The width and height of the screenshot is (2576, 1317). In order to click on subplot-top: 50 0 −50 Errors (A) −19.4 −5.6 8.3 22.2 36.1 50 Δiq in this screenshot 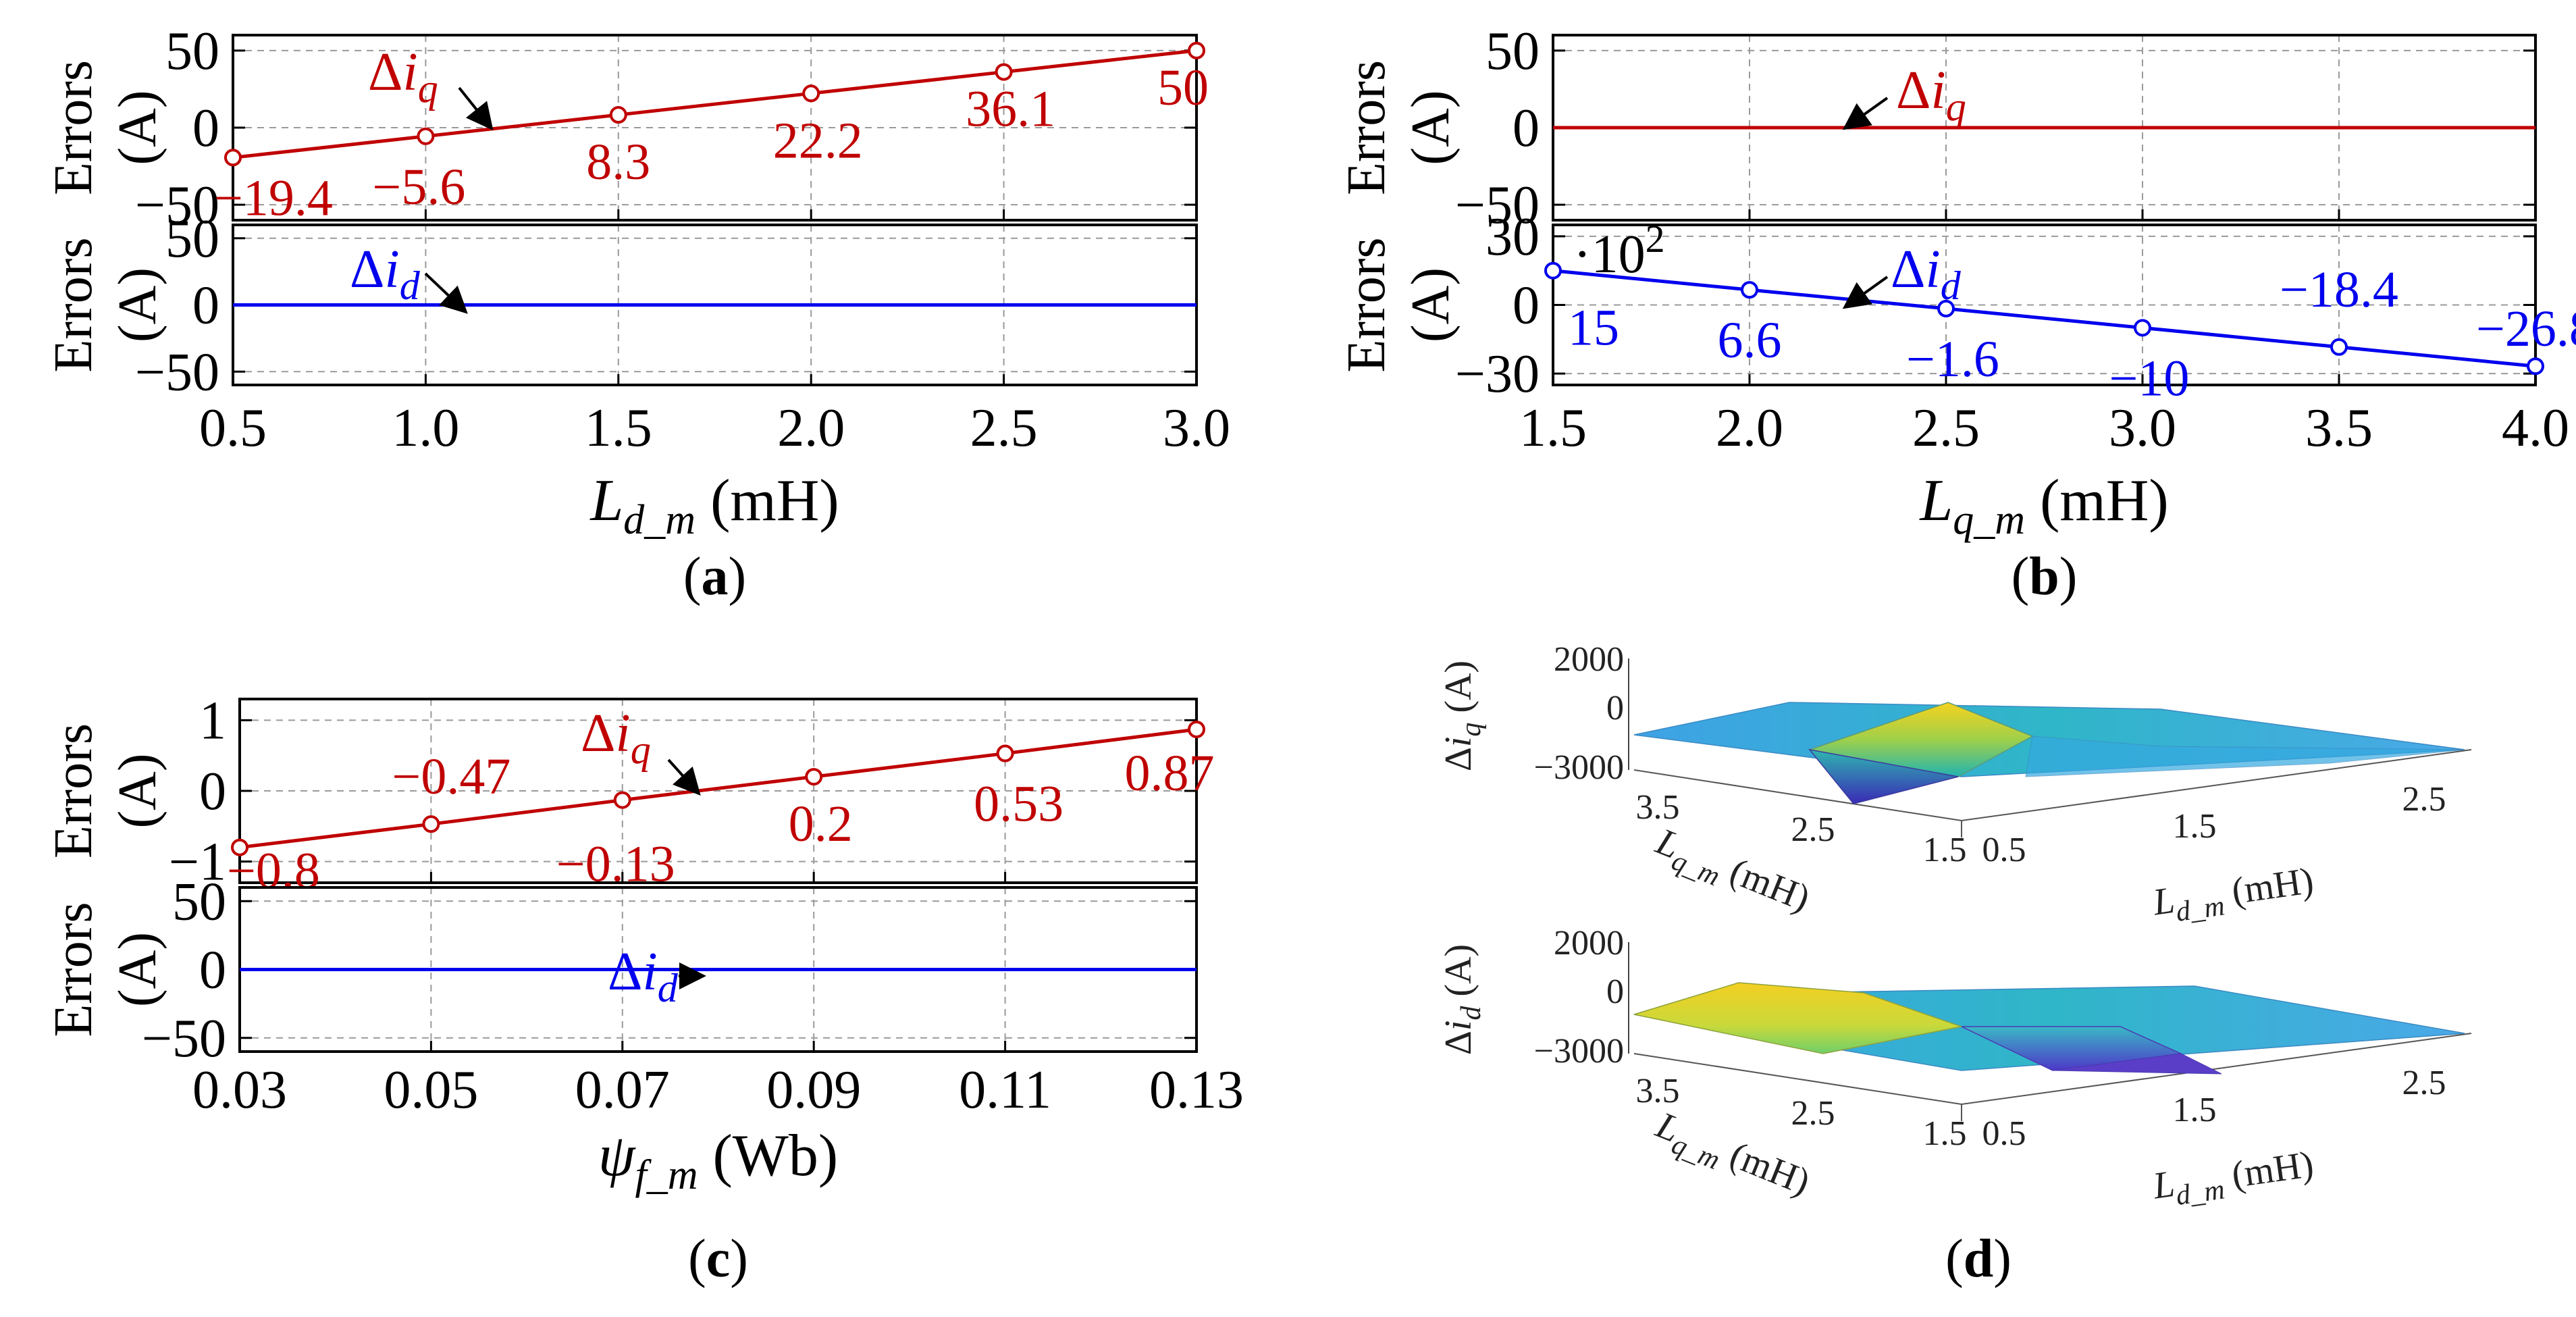, I will do `click(626, 128)`.